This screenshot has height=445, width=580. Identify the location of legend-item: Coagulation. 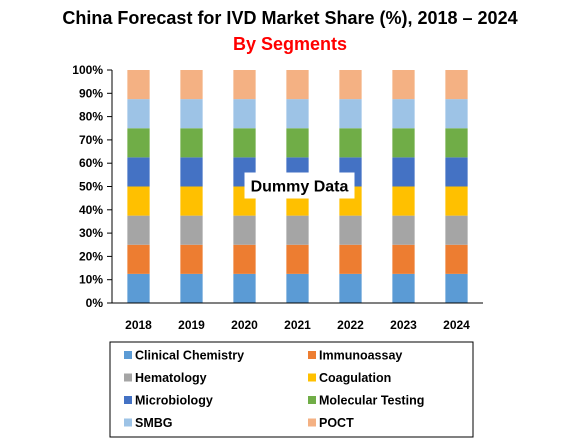
(349, 378).